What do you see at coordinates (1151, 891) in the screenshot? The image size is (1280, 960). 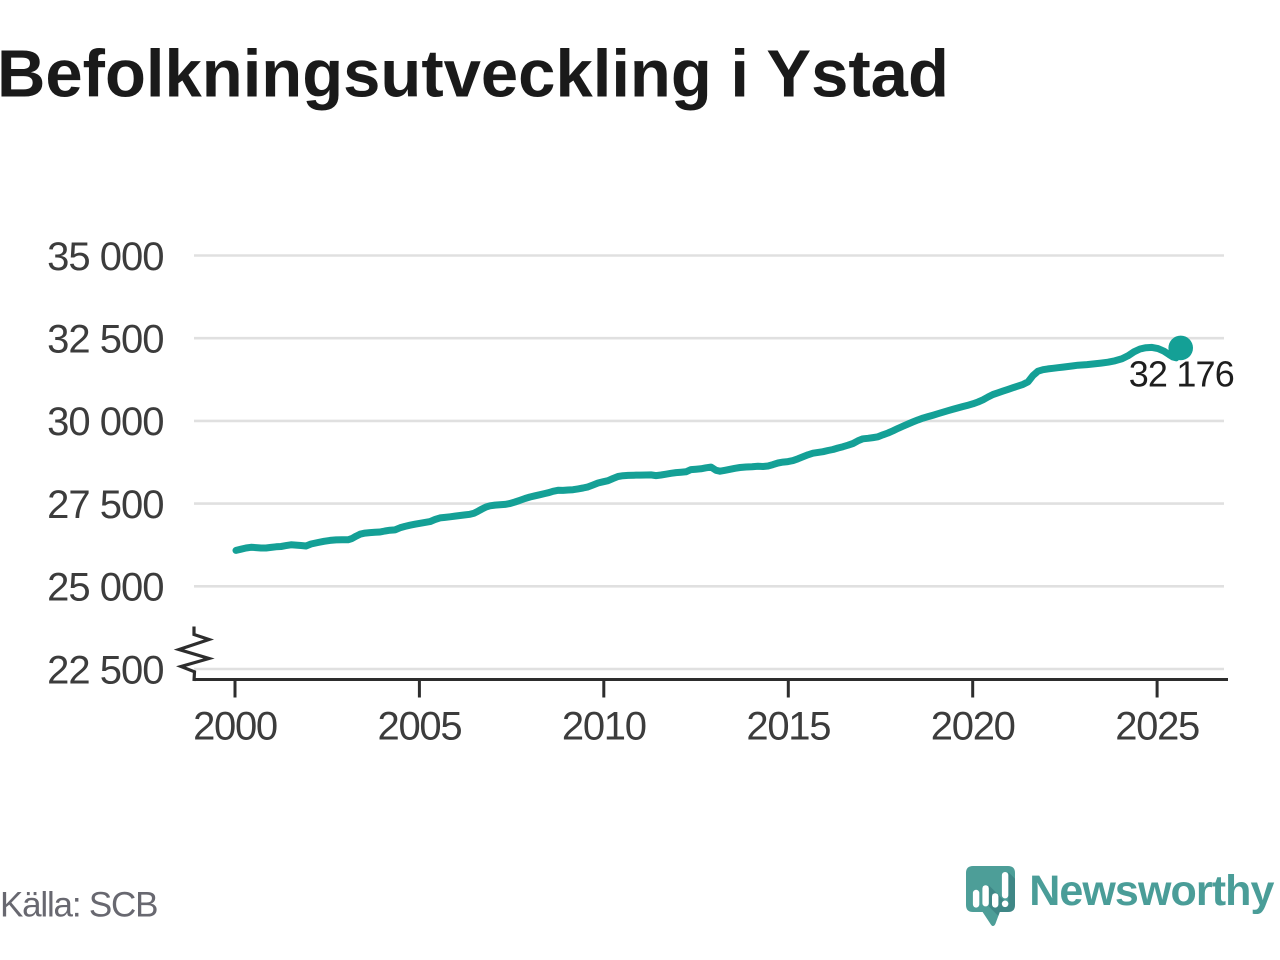 I see `svg-text: Newsworthy` at bounding box center [1151, 891].